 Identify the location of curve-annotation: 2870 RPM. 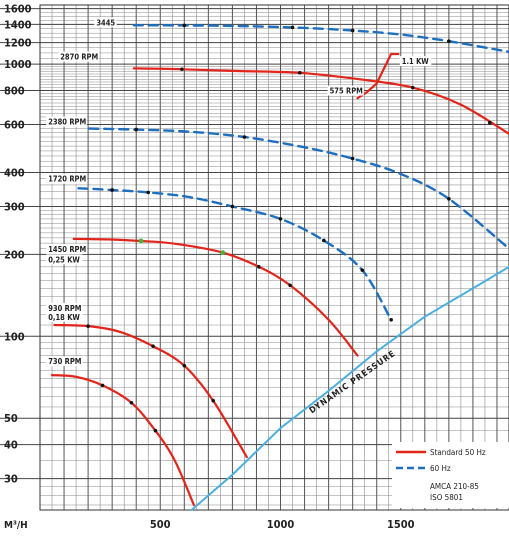
(79, 57).